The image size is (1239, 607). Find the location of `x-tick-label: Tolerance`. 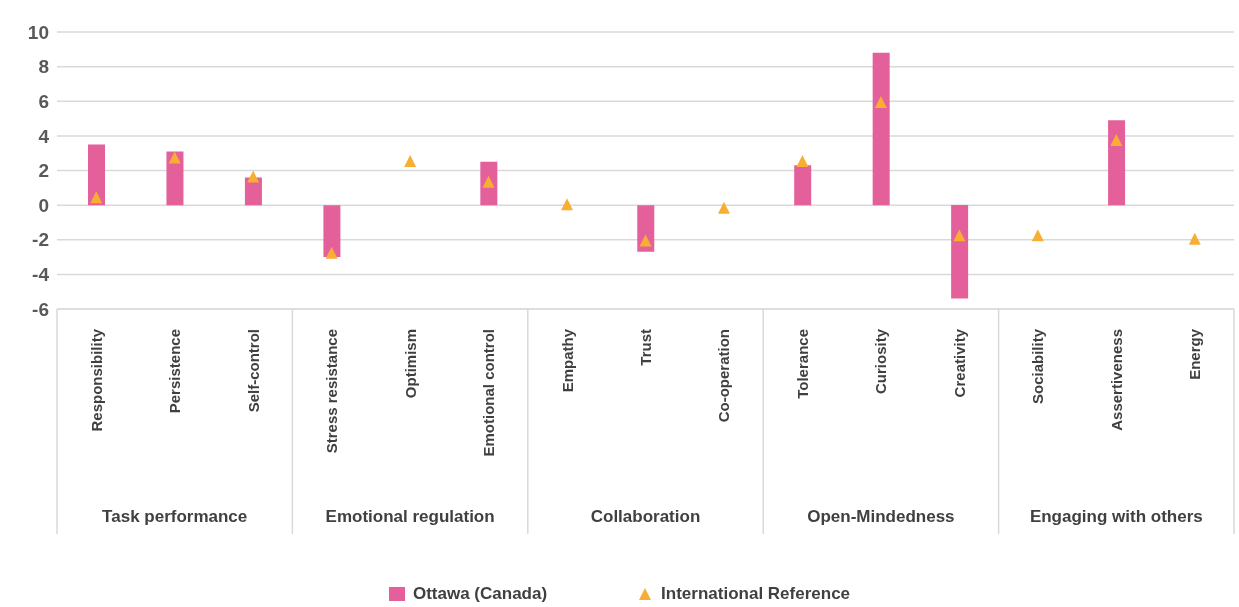

x-tick-label: Tolerance is located at coordinates (802, 364).